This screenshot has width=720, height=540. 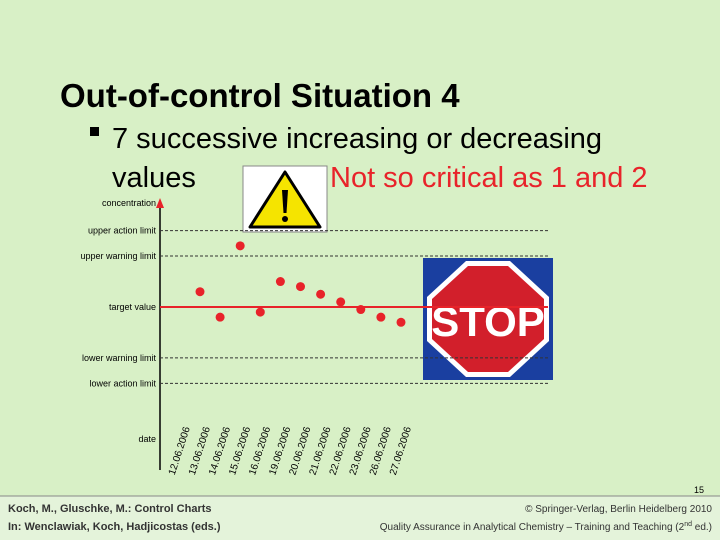 What do you see at coordinates (154, 178) in the screenshot?
I see `bullet-text: values` at bounding box center [154, 178].